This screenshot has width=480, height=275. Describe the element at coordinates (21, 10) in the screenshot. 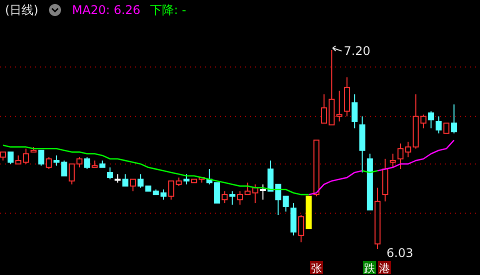

I see `chart-title: (日线)` at that location.